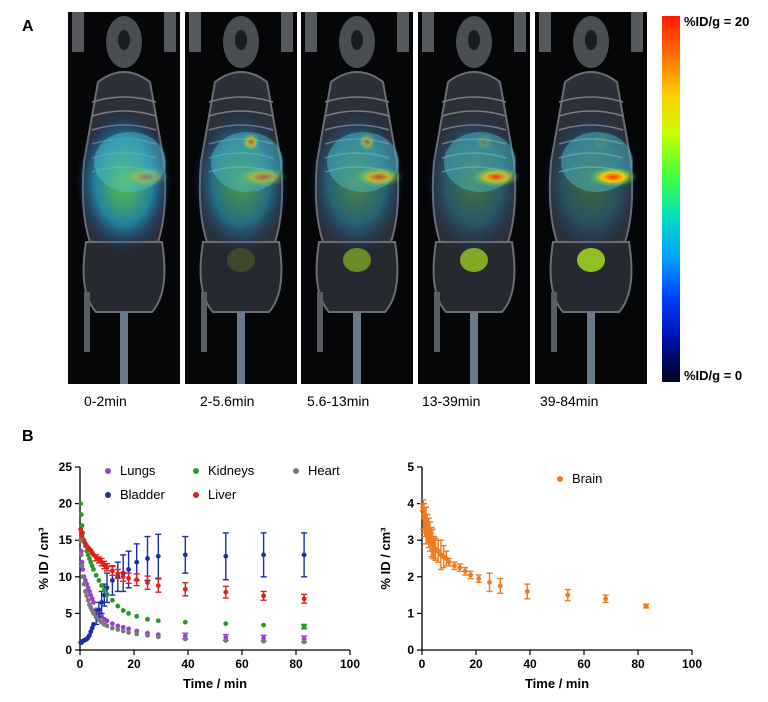 The height and width of the screenshot is (702, 768). What do you see at coordinates (28, 26) in the screenshot?
I see `panel-a-letter: A` at bounding box center [28, 26].